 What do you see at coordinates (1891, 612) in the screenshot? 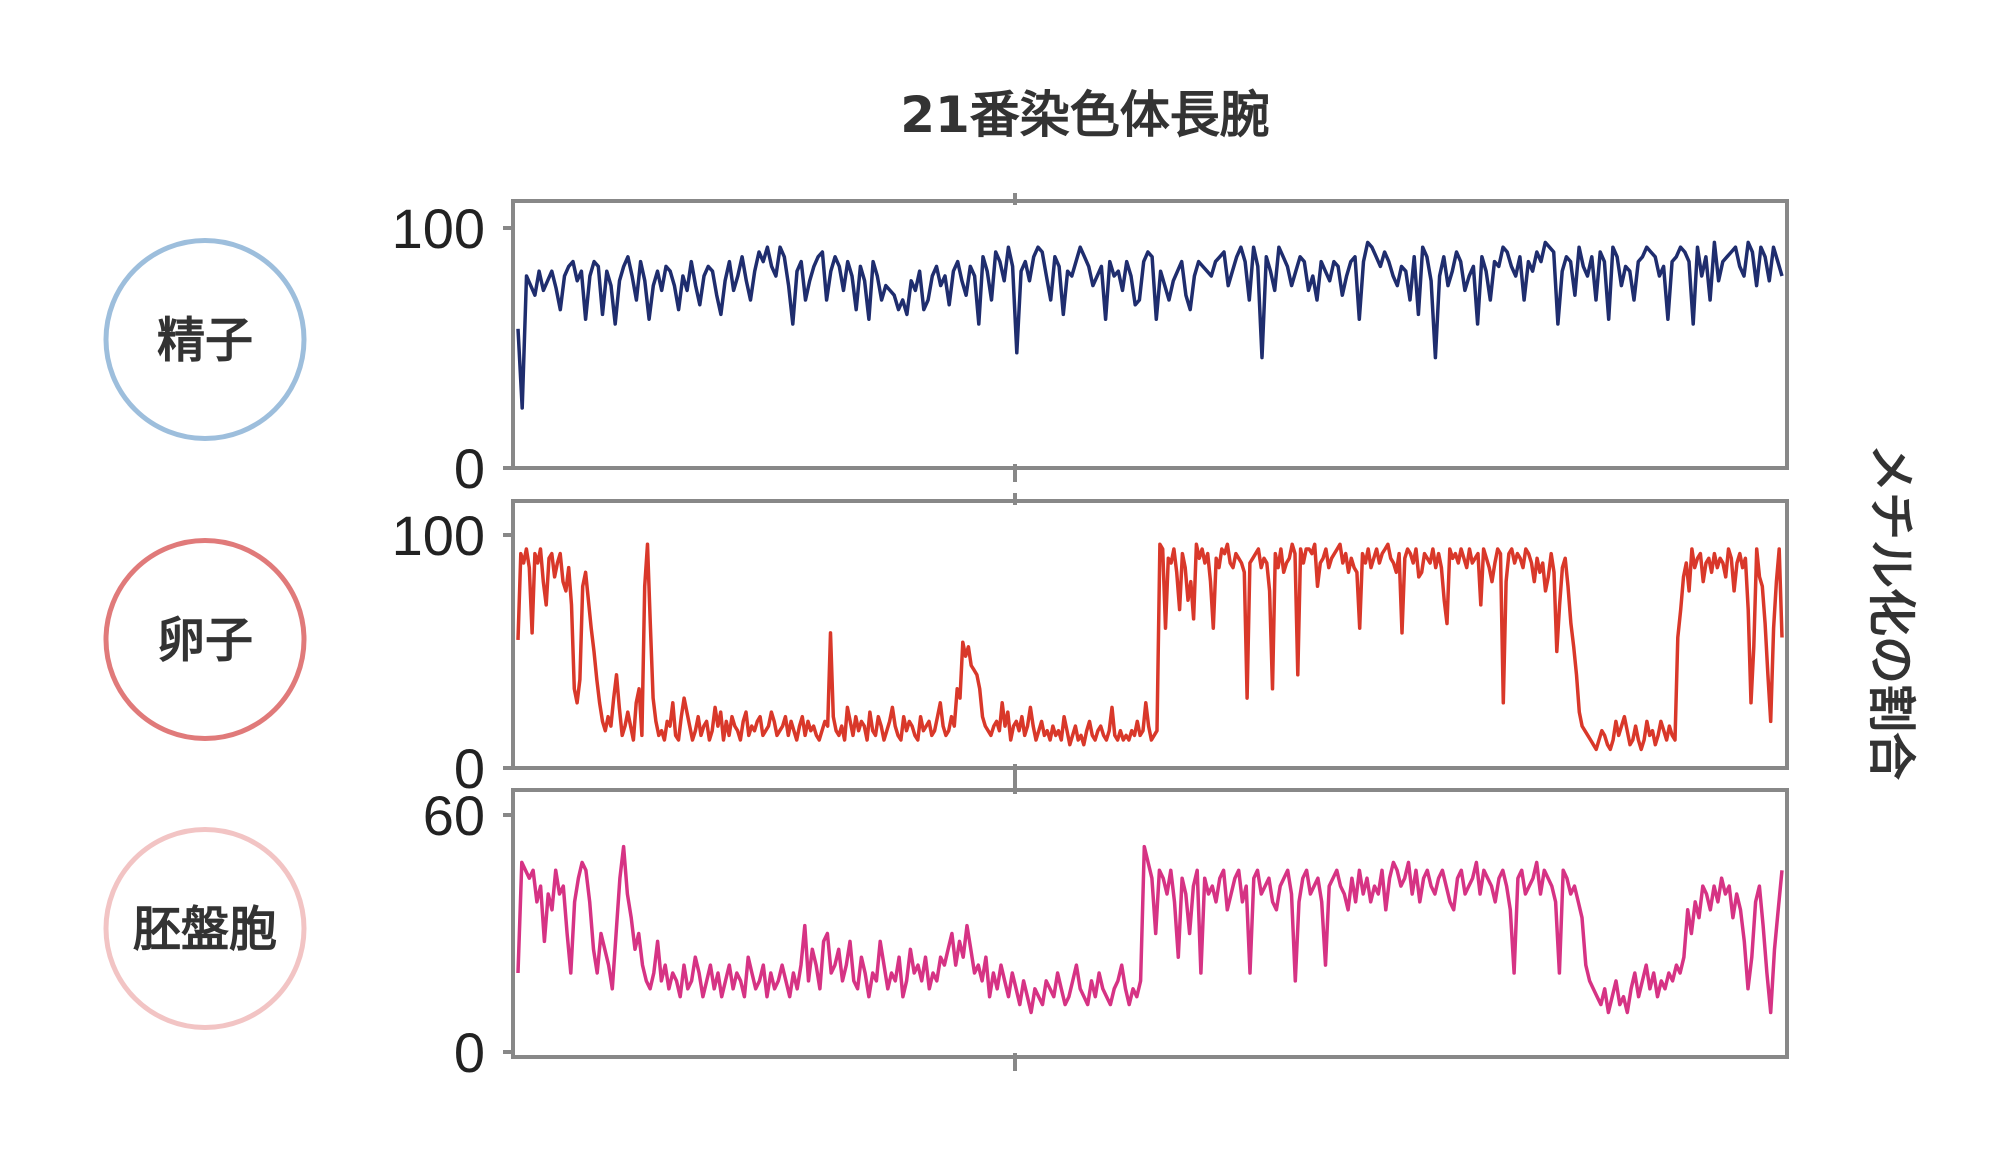
I see `y-axis-label: メチル化の割合` at bounding box center [1891, 612].